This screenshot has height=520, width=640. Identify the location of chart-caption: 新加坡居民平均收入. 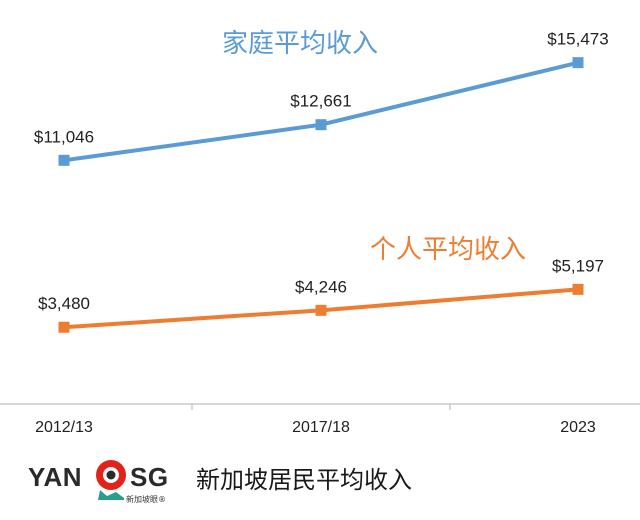
(304, 480).